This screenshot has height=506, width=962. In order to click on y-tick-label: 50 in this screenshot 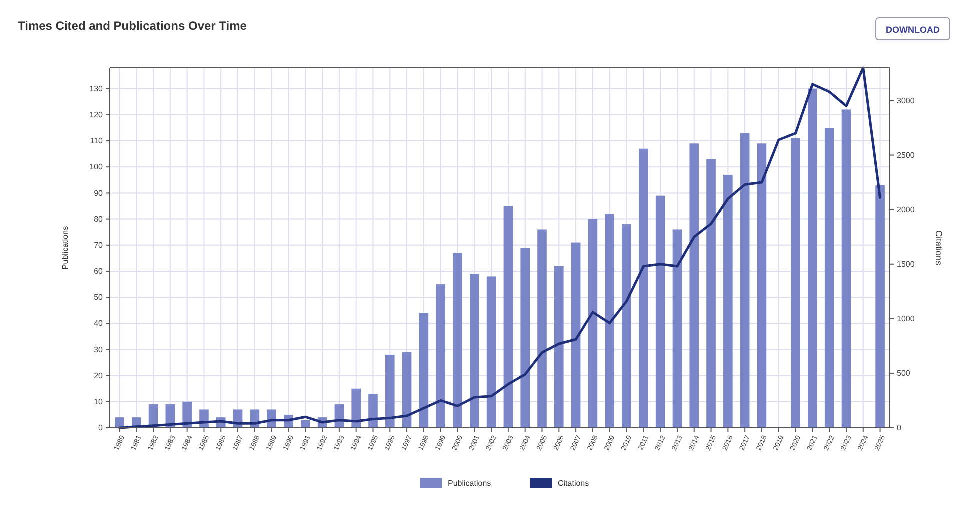, I will do `click(99, 297)`.